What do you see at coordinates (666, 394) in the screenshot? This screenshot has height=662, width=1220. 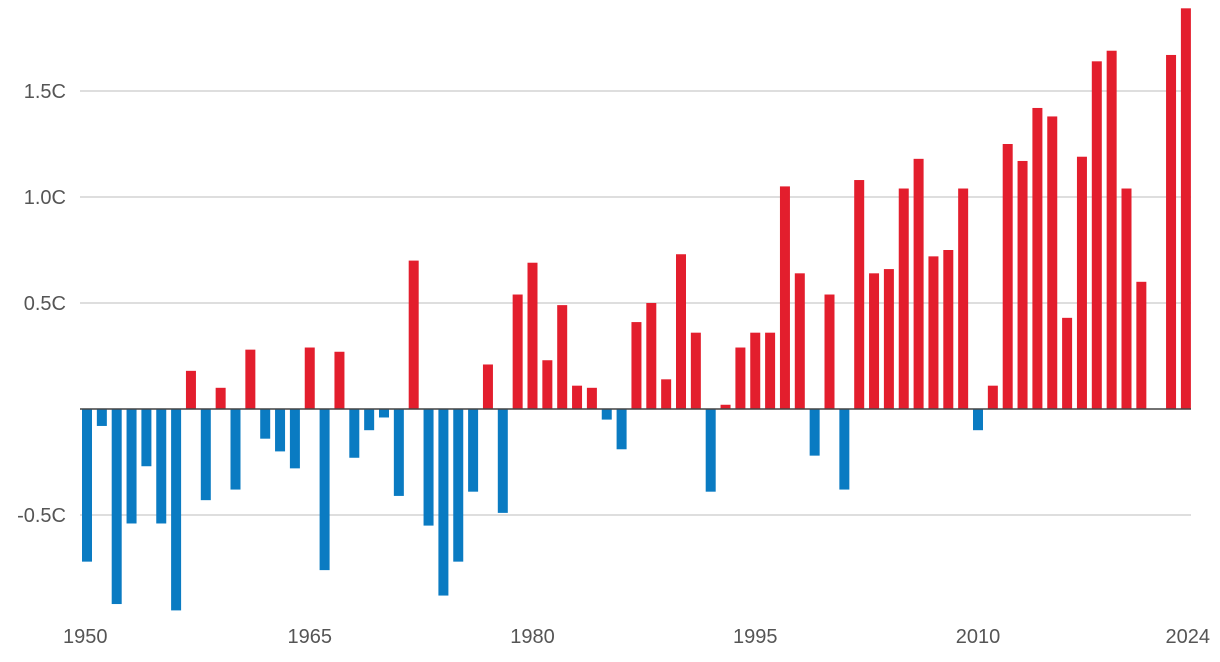 I see `bar-1989` at bounding box center [666, 394].